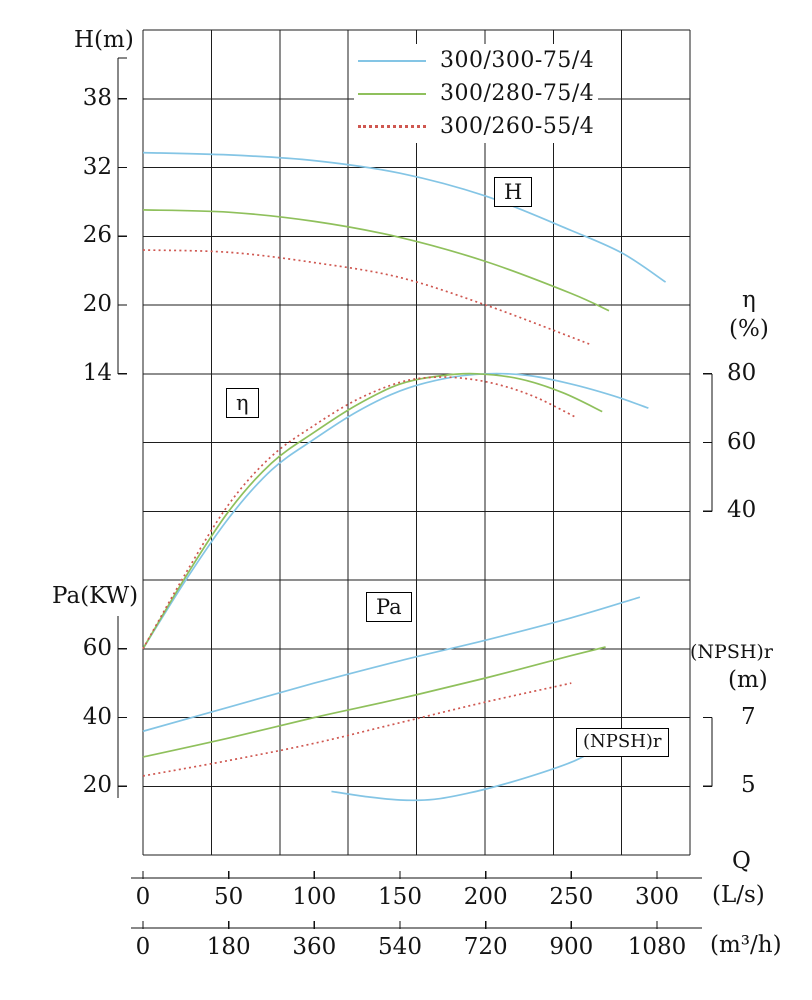 The width and height of the screenshot is (812, 1000). Describe the element at coordinates (97, 304) in the screenshot. I see `h-tick-20: 20` at that location.